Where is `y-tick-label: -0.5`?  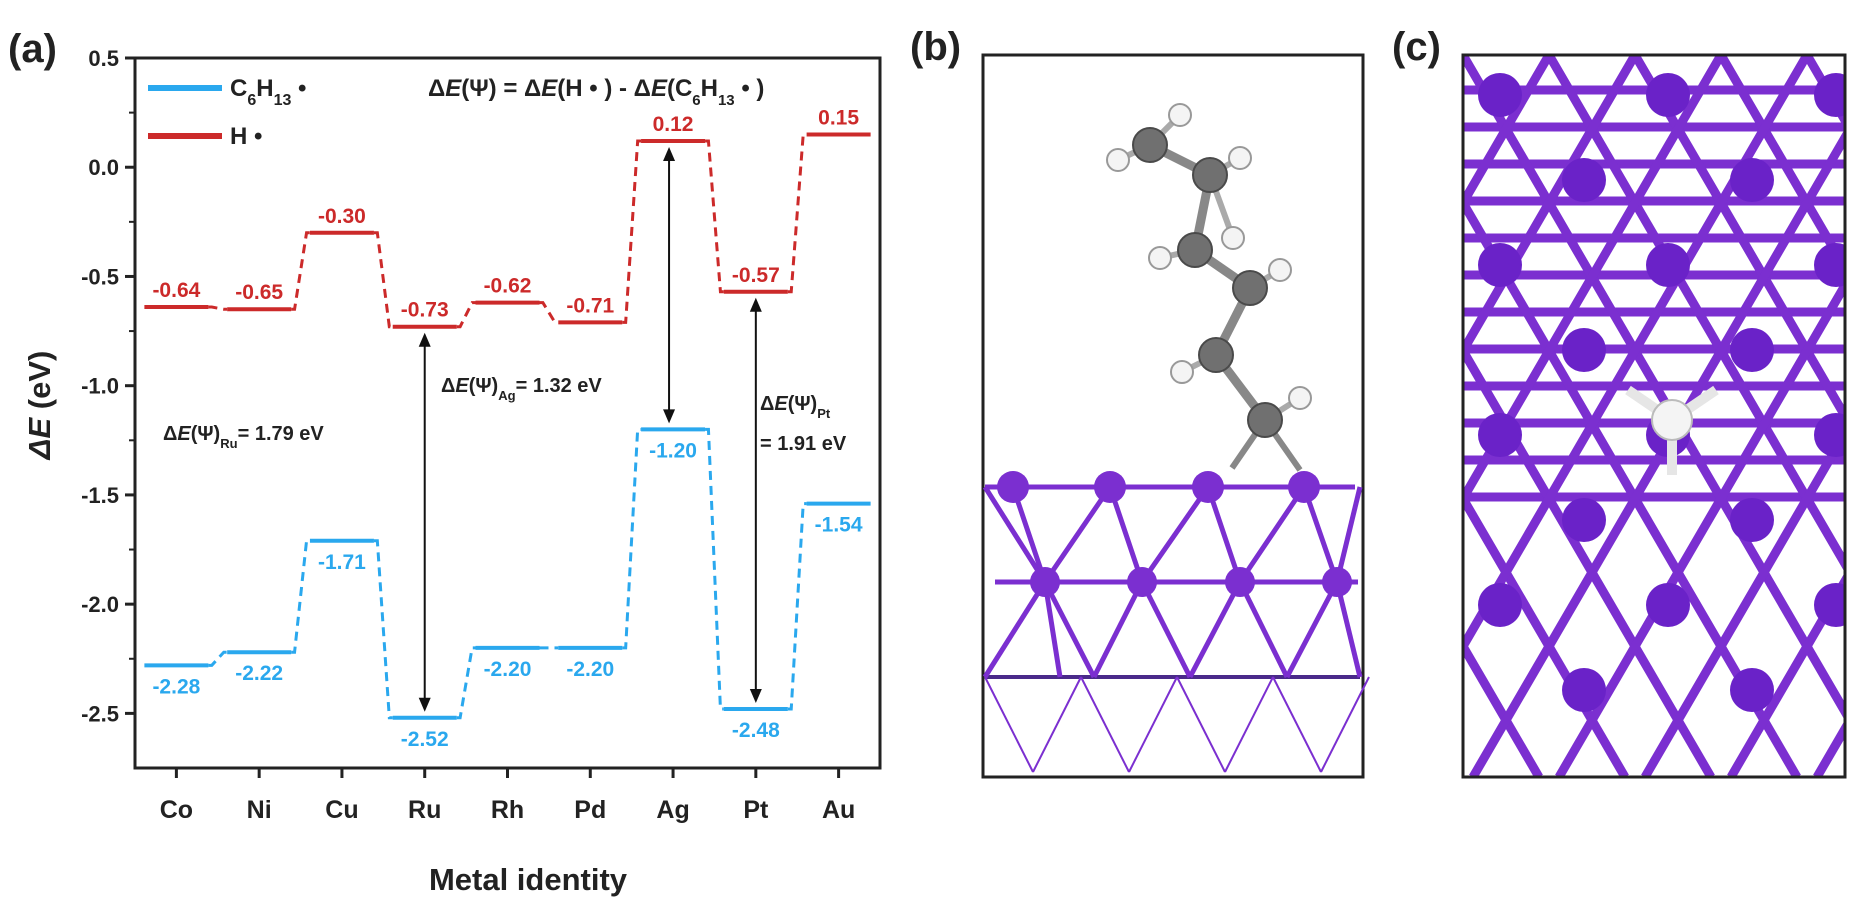 y-tick-label: -0.5 is located at coordinates (100, 276).